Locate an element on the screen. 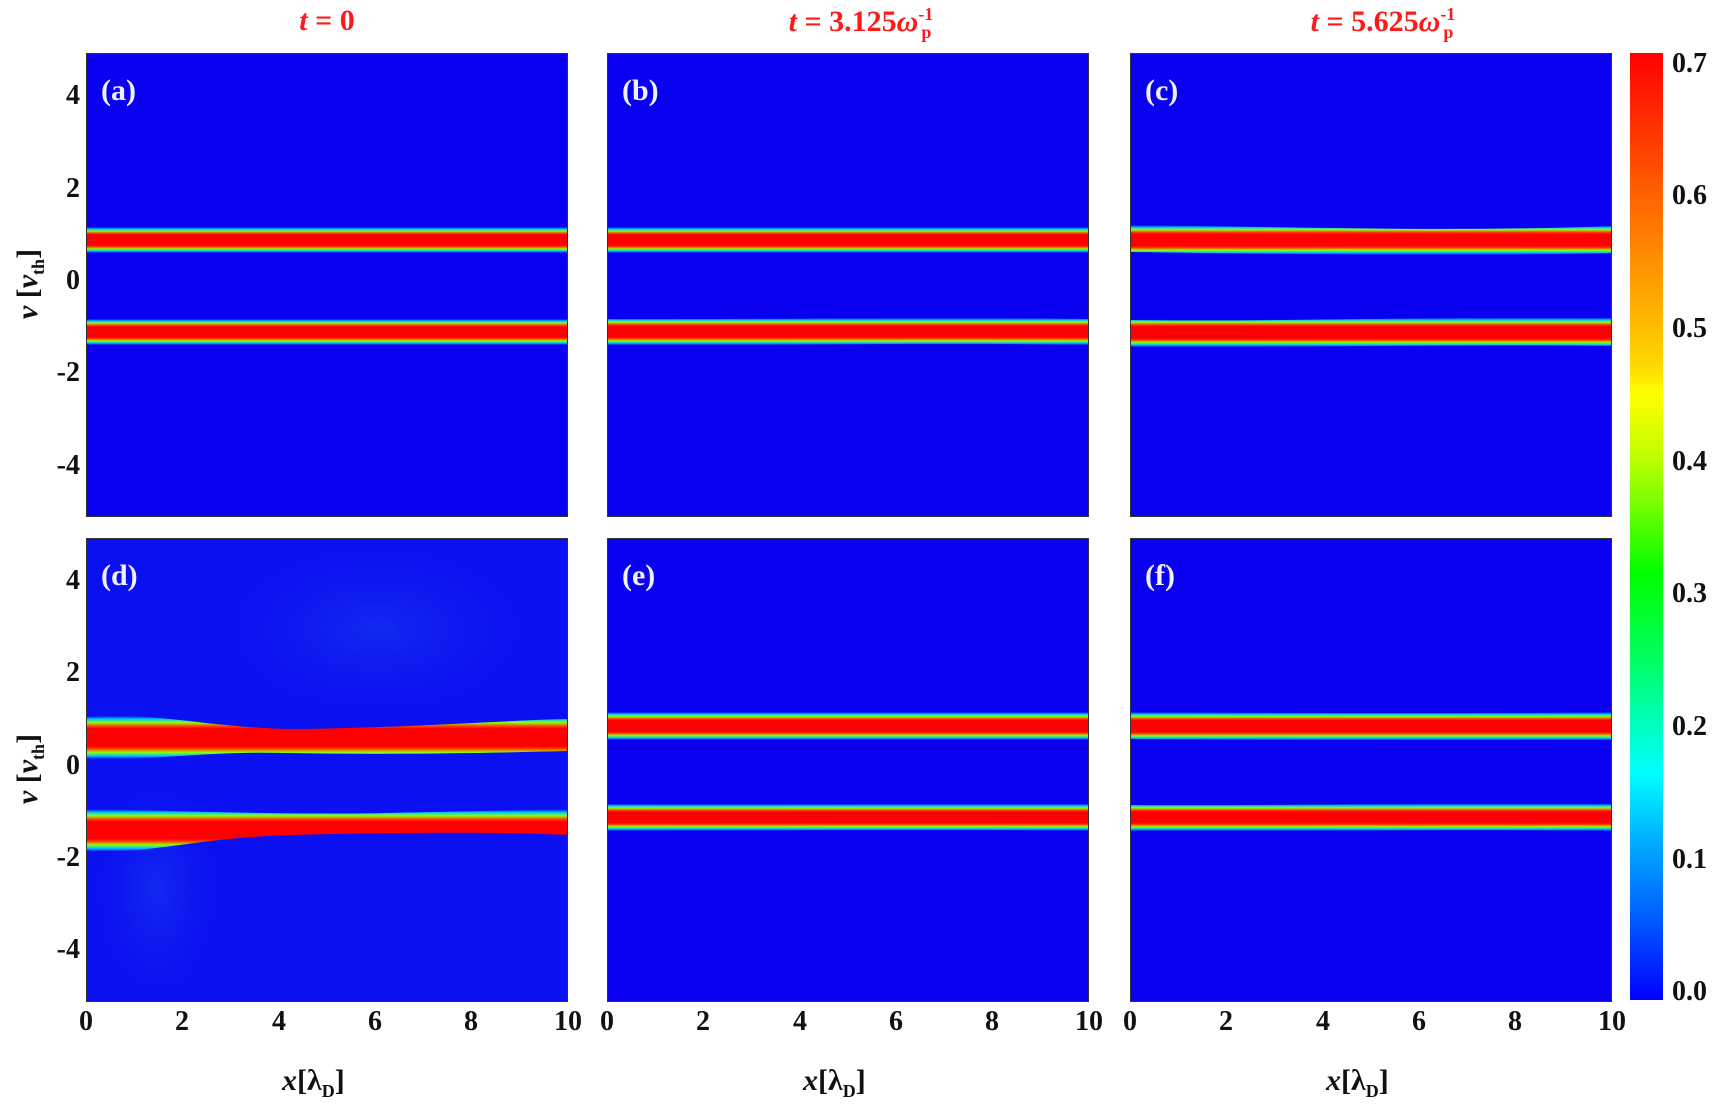 The height and width of the screenshot is (1111, 1725). panel-f: (f) is located at coordinates (1371, 770).